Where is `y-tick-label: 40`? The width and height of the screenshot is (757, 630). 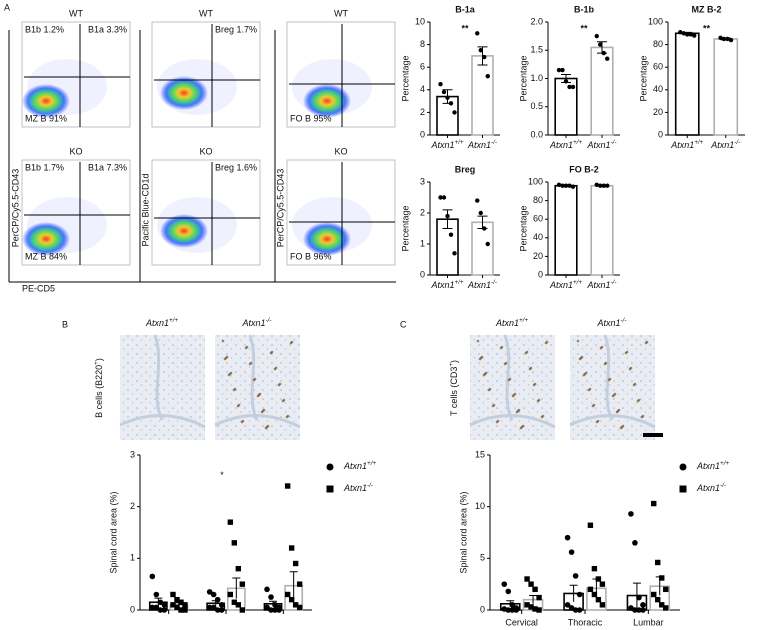 y-tick-label: 40 is located at coordinates (538, 237).